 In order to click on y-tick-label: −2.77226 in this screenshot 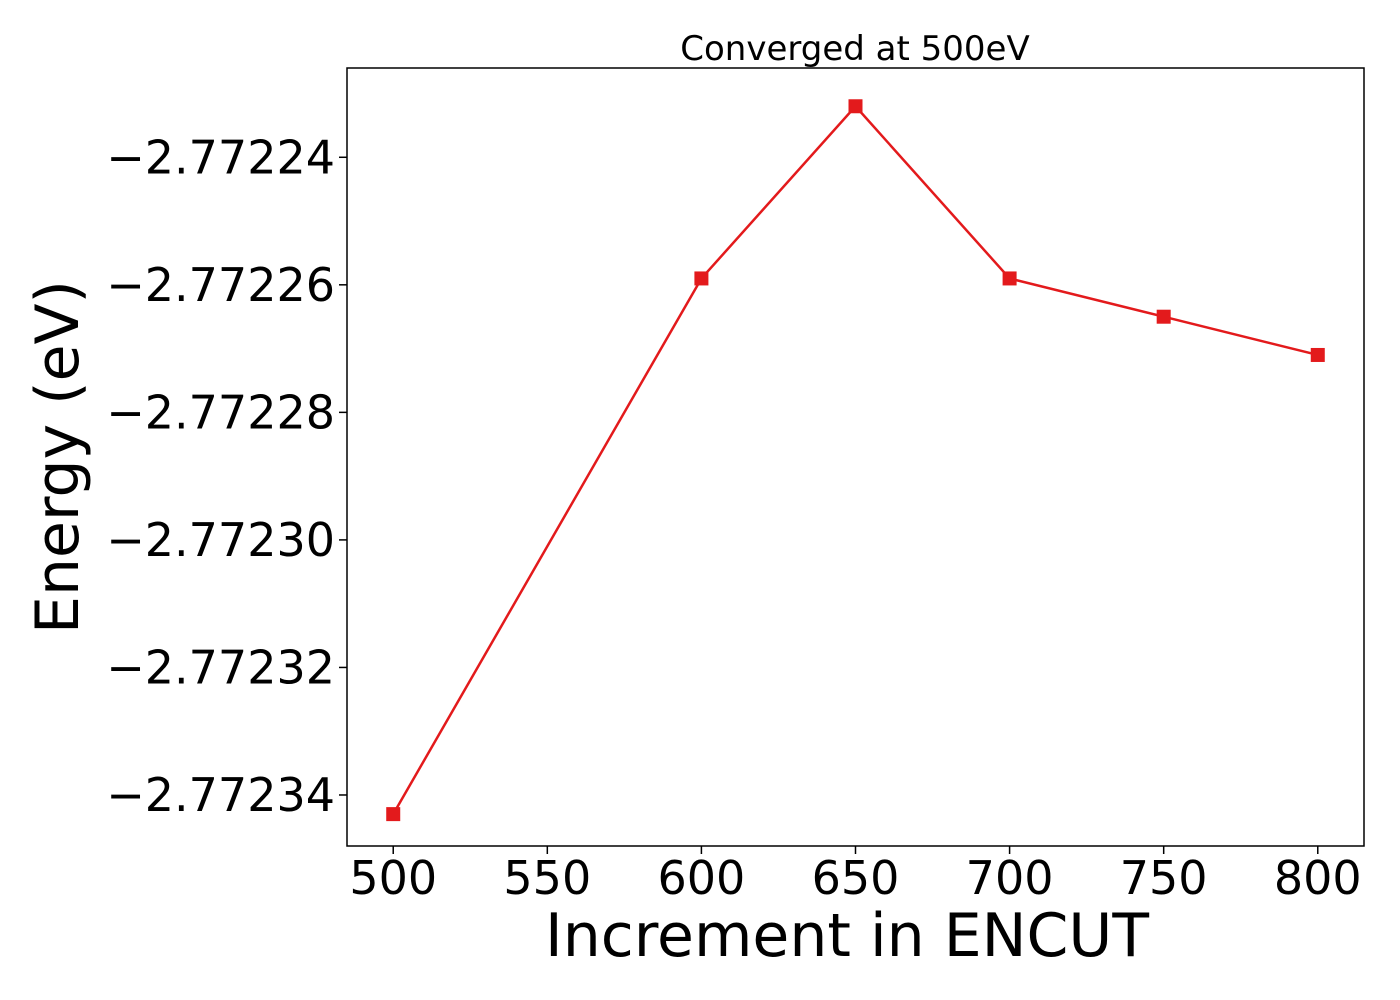, I will do `click(220, 285)`.